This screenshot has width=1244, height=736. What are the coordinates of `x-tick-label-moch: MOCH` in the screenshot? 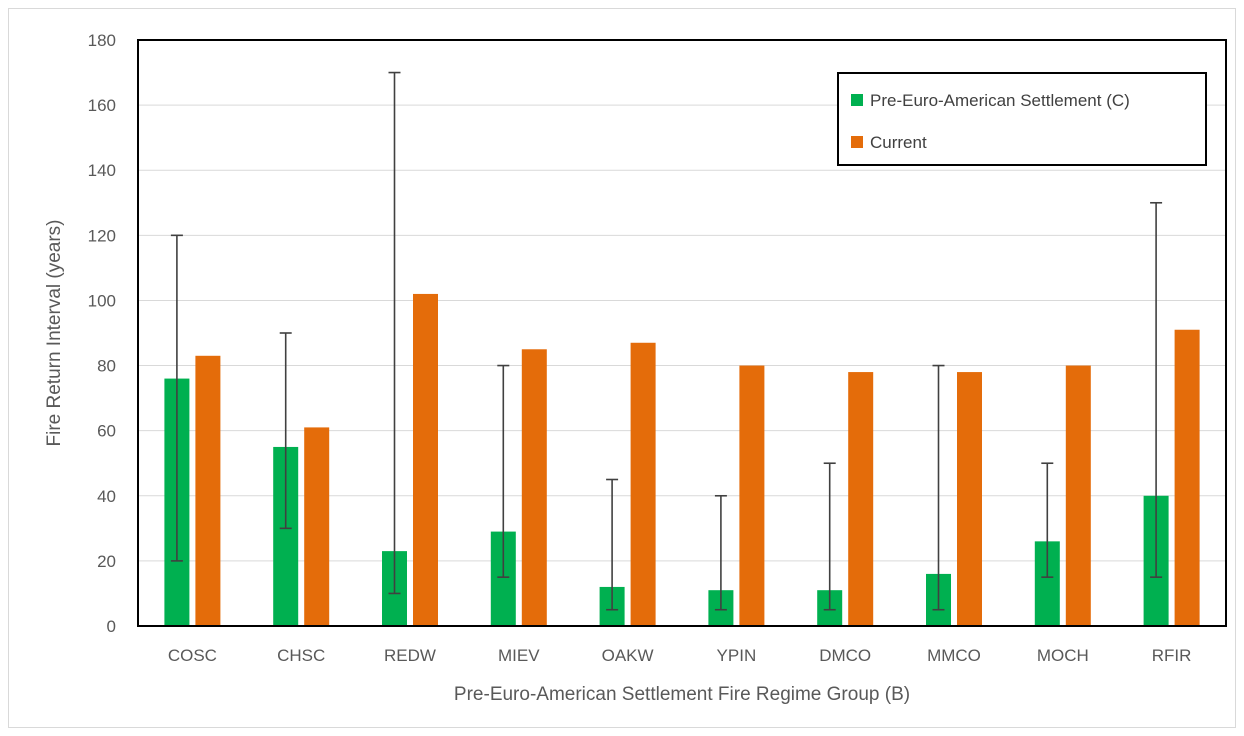 It's located at (1063, 655).